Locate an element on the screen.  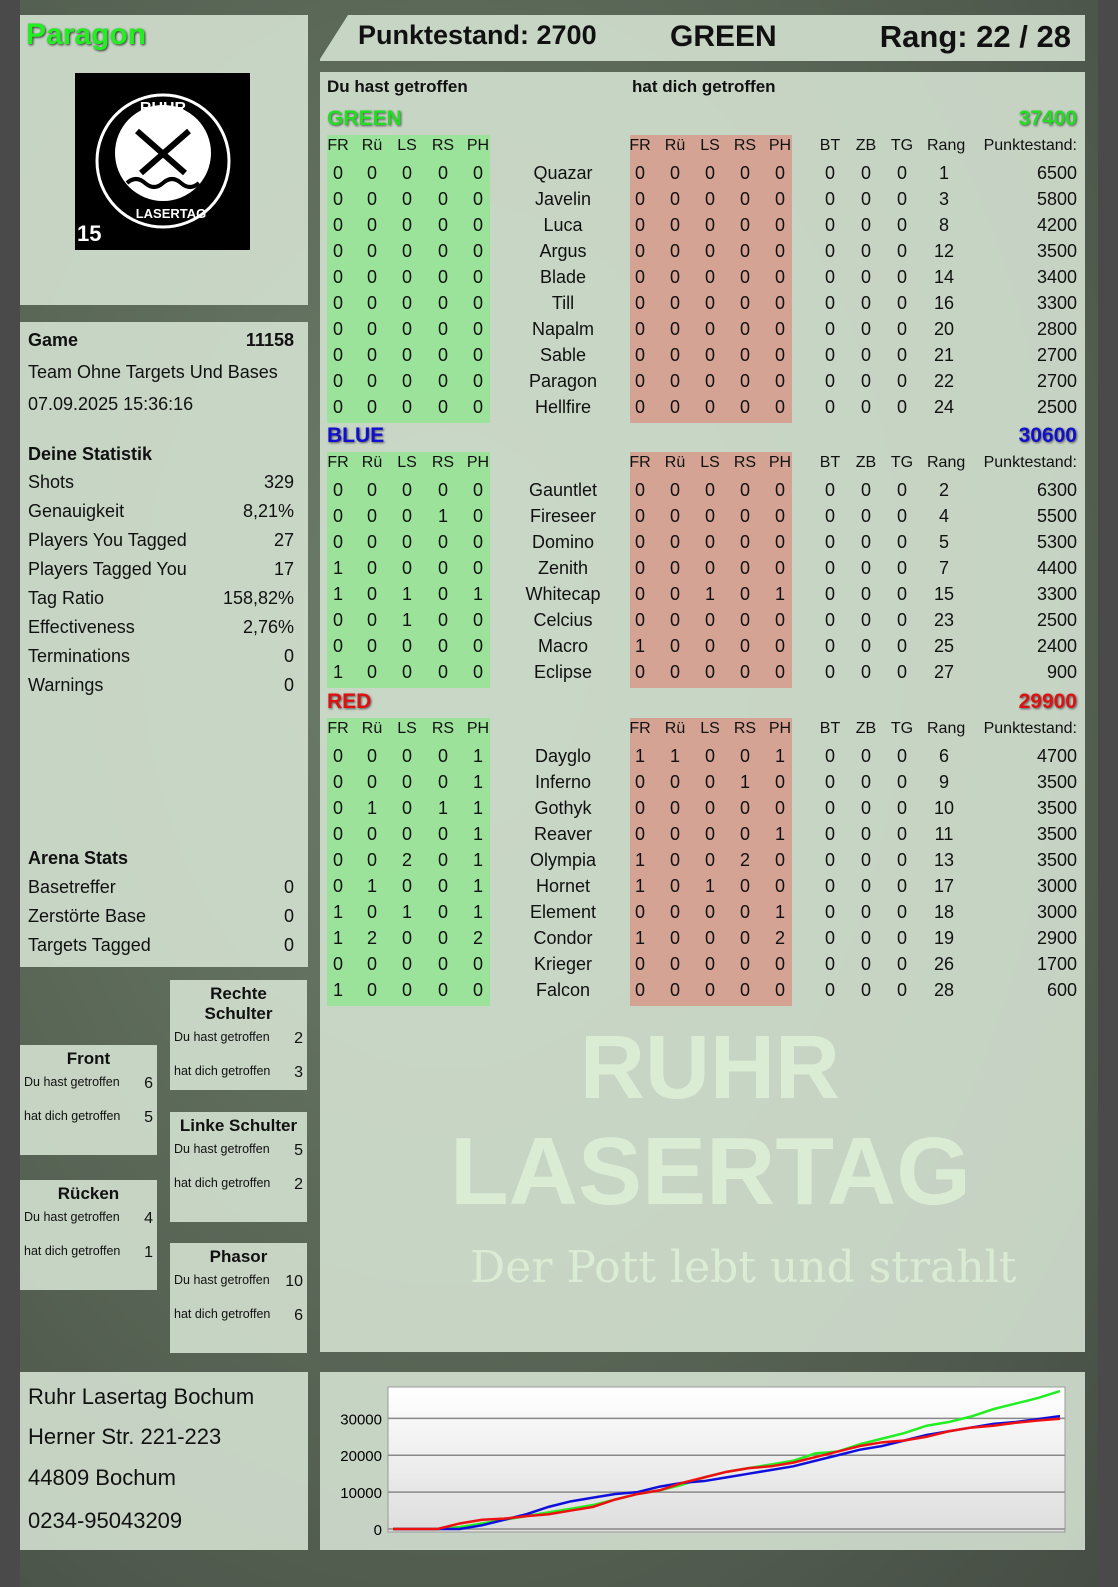
col-header-you-hit: PH is located at coordinates (478, 145).